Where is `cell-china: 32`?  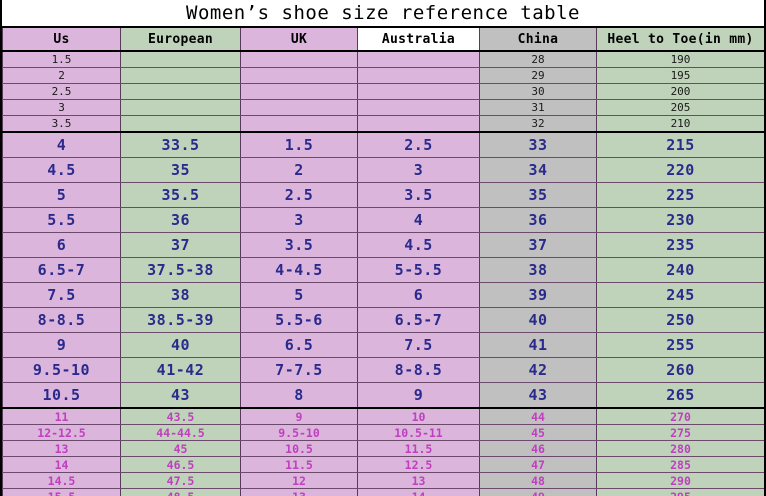
cell-china: 32 is located at coordinates (538, 124).